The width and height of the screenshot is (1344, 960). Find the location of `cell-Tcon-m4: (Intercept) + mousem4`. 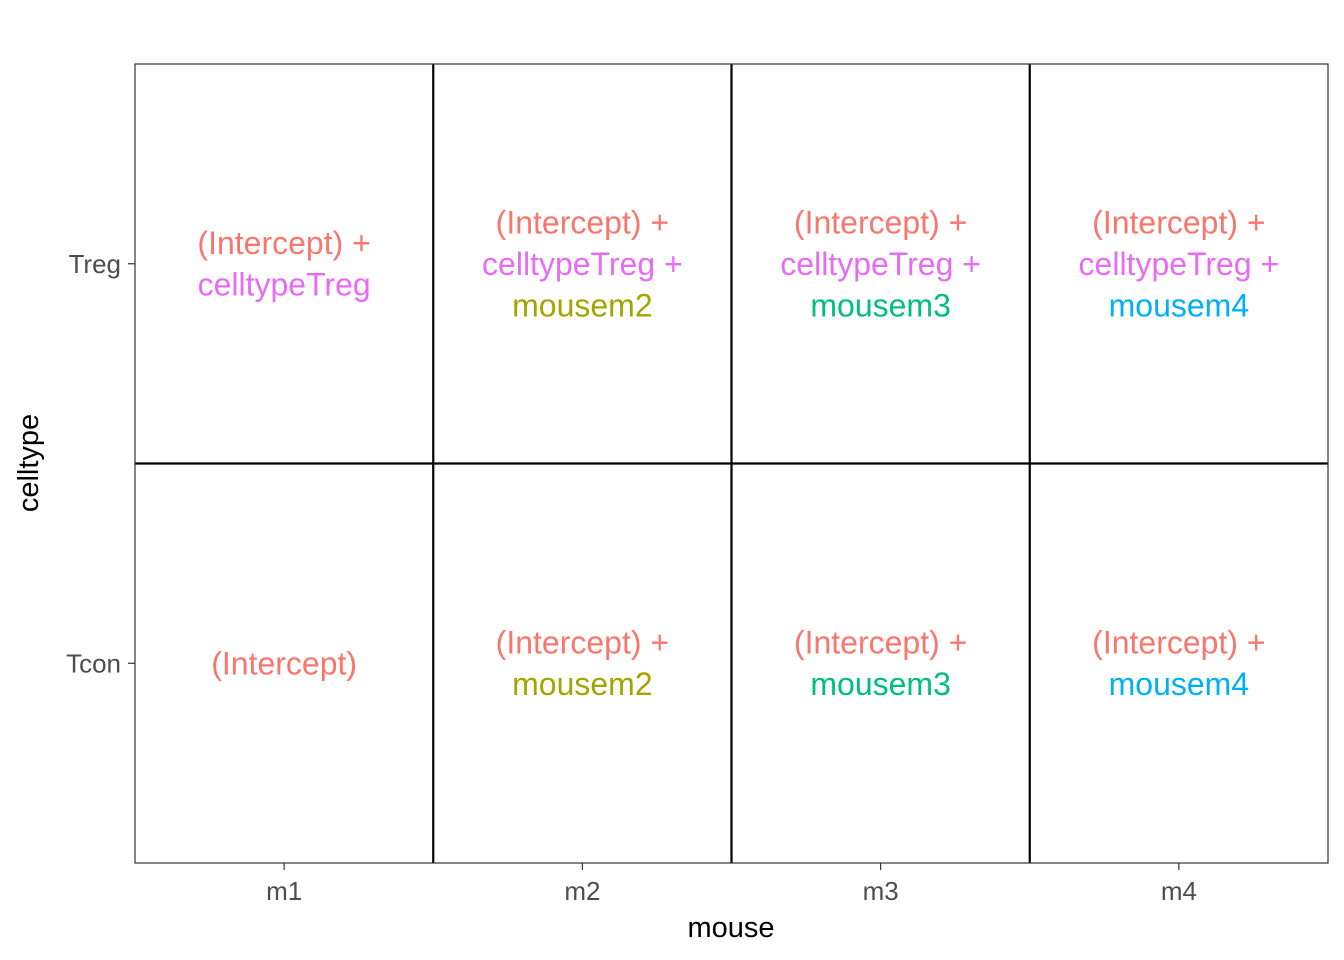

cell-Tcon-m4: (Intercept) + mousem4 is located at coordinates (1178, 664).